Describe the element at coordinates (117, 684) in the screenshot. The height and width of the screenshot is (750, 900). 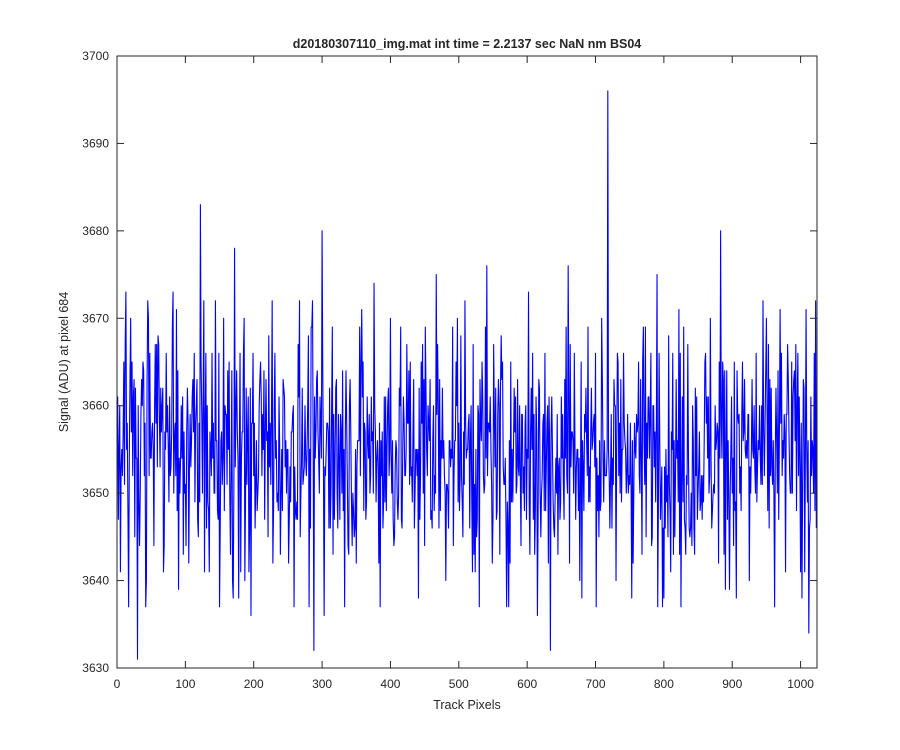
I see `x-tick-label: 0` at that location.